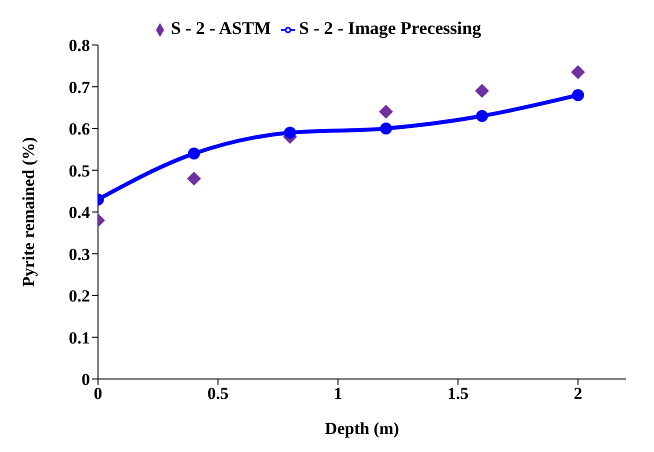  I want to click on y-tick-label: 0.3, so click(79, 254).